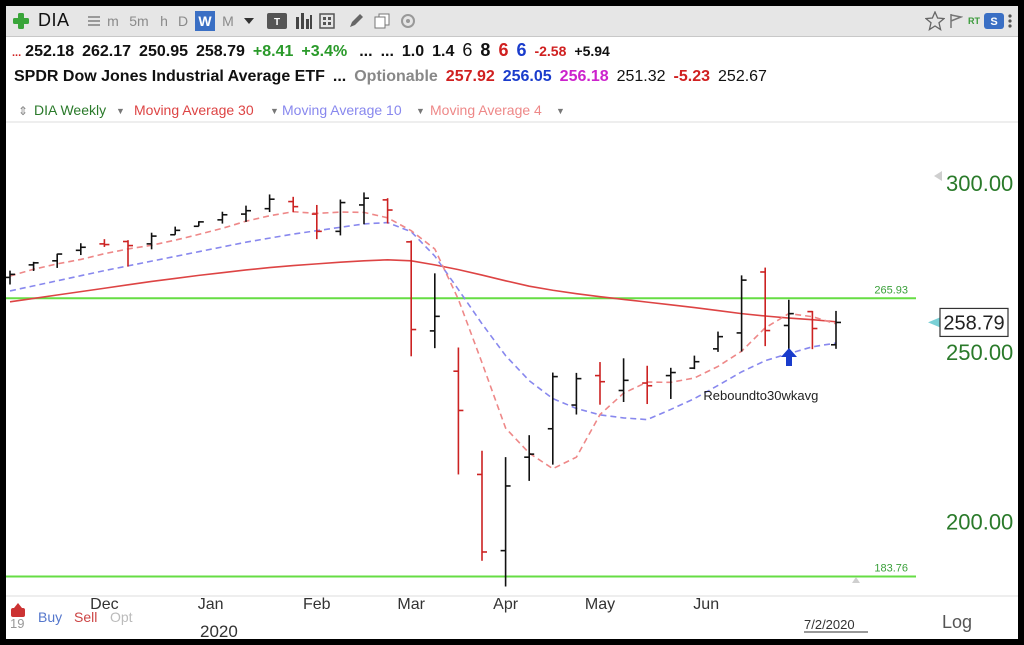 The width and height of the screenshot is (1024, 645). Describe the element at coordinates (94, 21) in the screenshot. I see `list-icon` at that location.